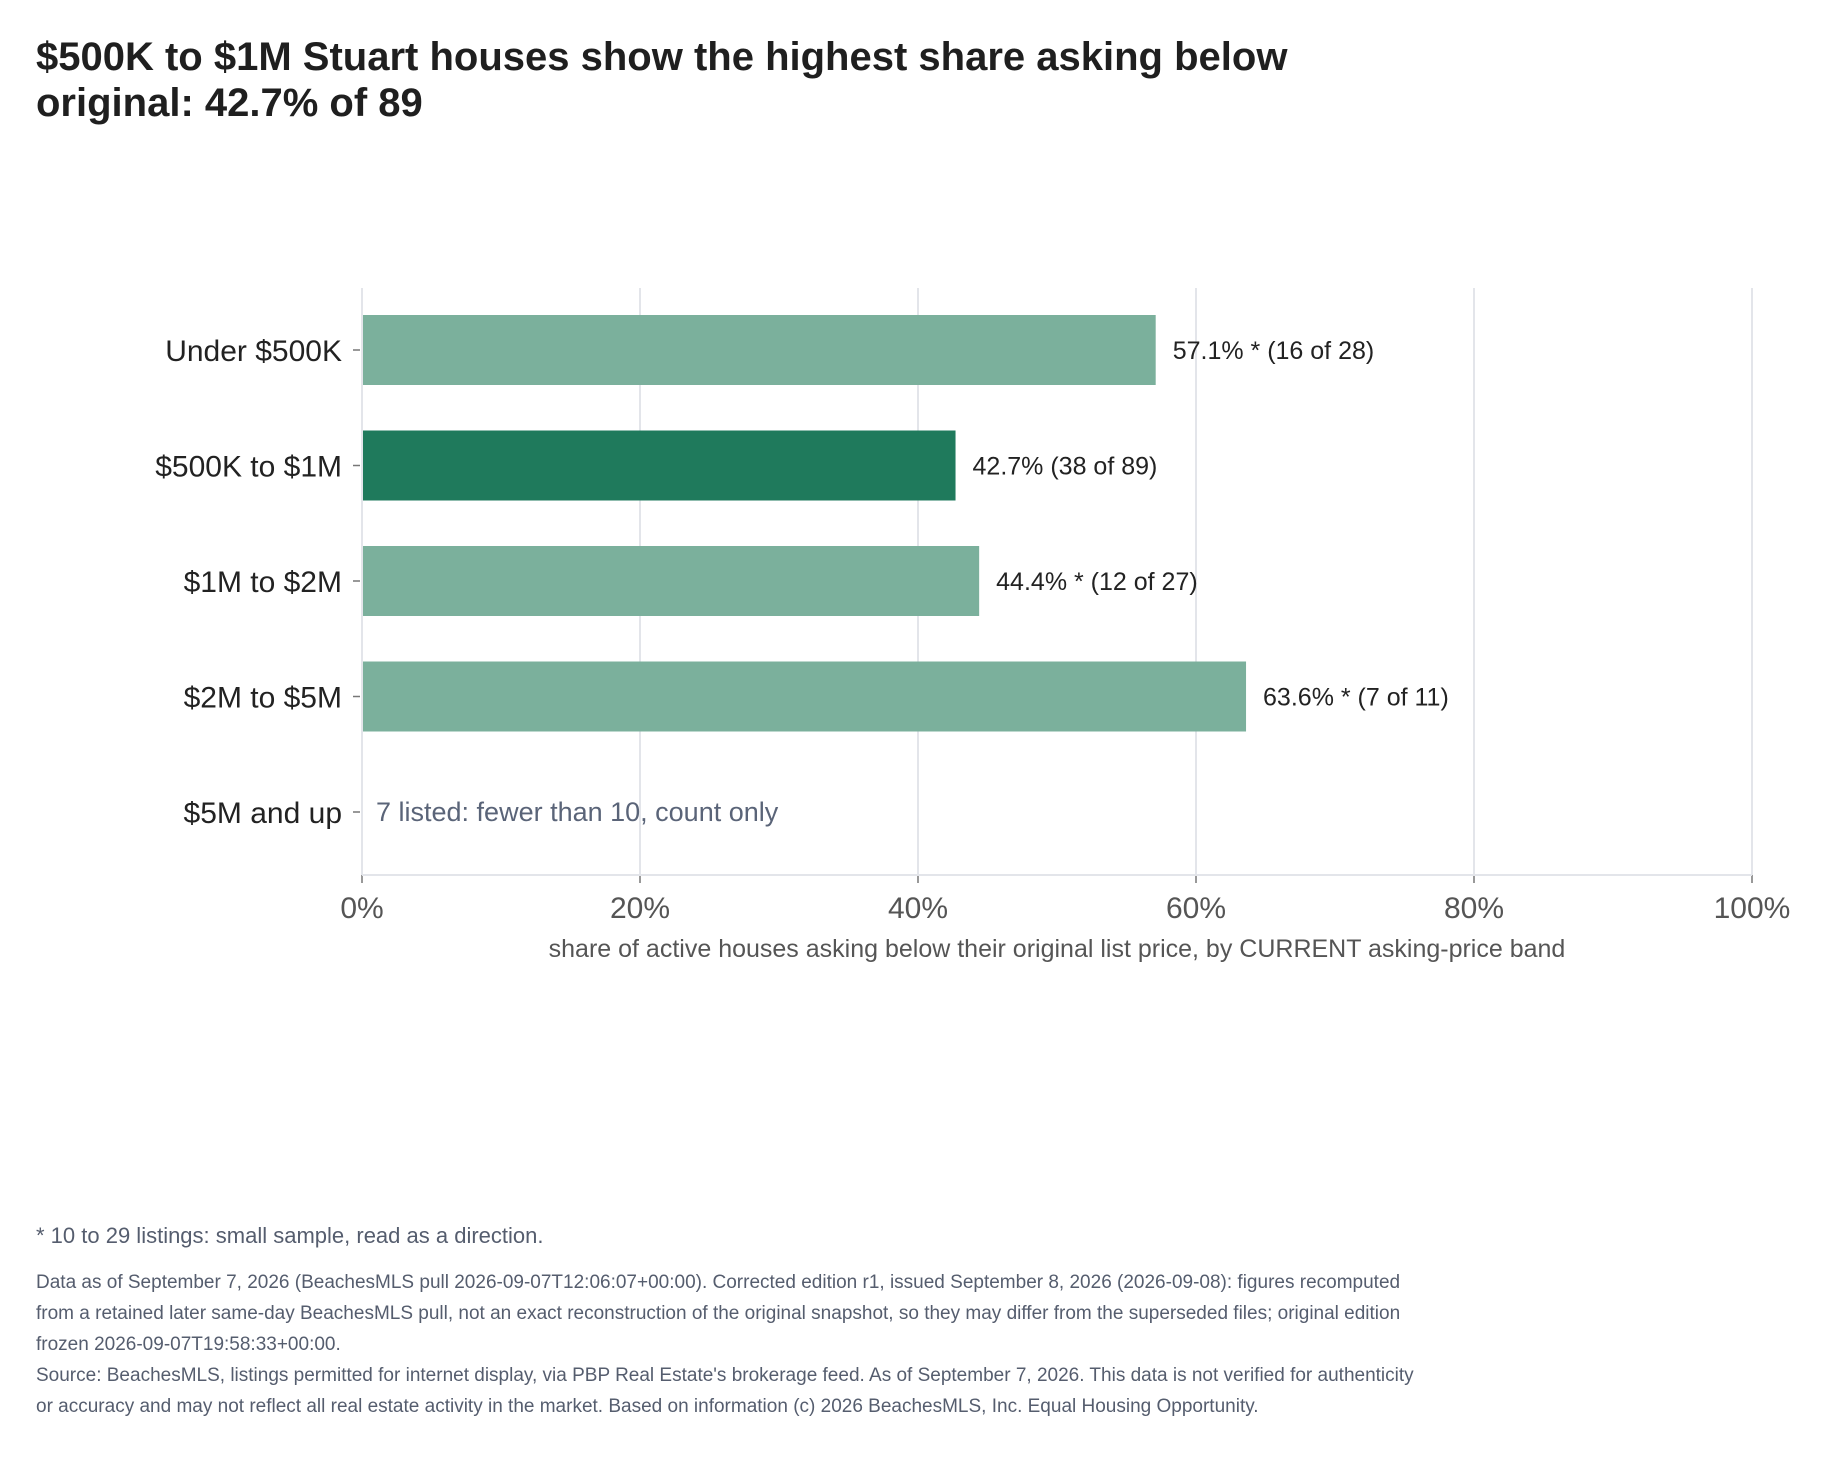 Image resolution: width=1821 pixels, height=1477 pixels. What do you see at coordinates (1274, 351) in the screenshot?
I see `bar-value-label: 57.1% * (16 of 28)` at bounding box center [1274, 351].